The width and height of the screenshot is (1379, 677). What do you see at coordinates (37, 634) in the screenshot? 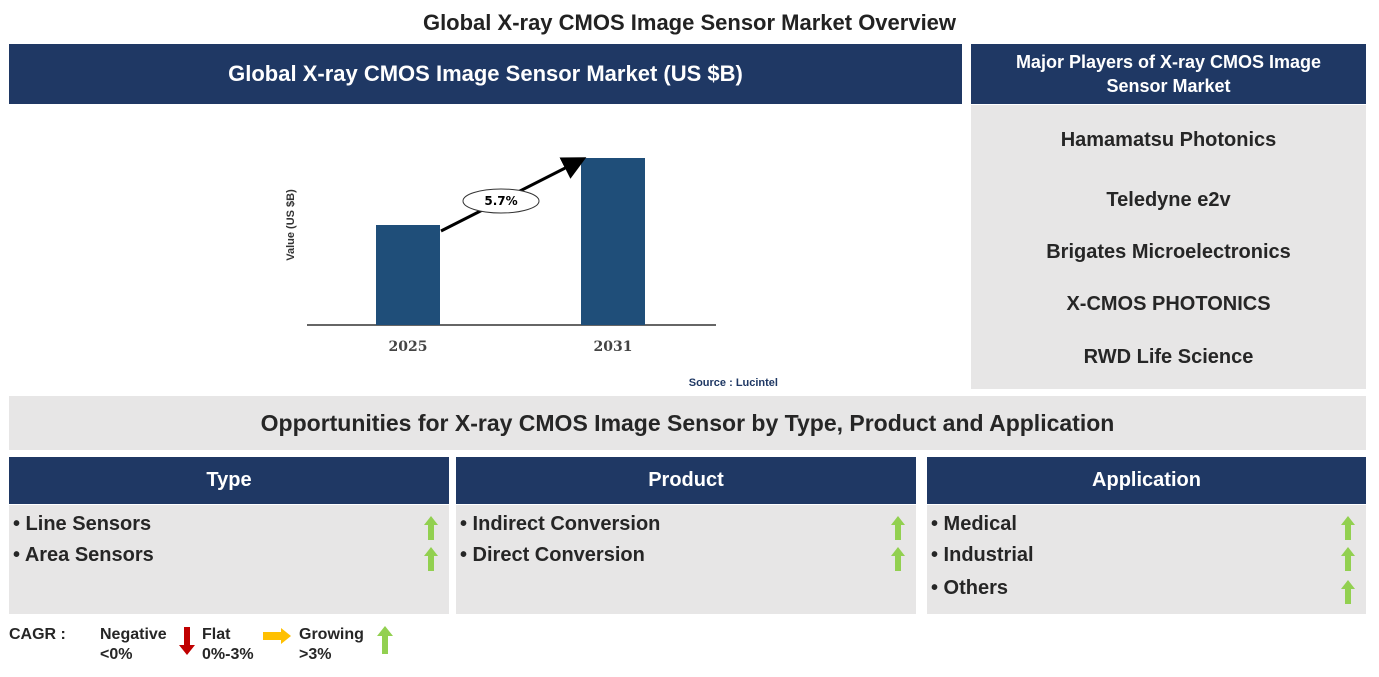
I see `legend-label: CAGR :` at bounding box center [37, 634].